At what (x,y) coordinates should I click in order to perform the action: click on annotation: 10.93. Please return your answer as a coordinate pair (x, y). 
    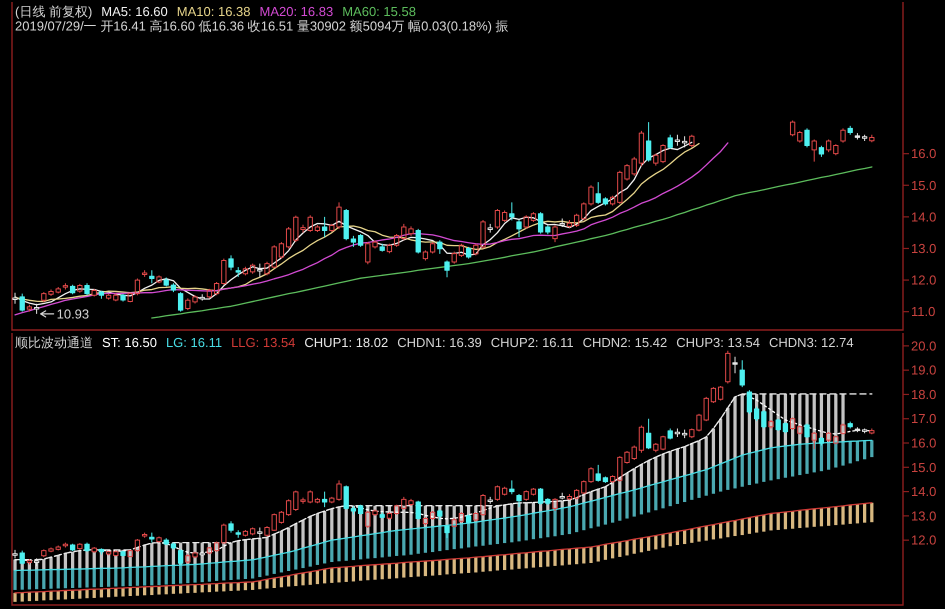
    Looking at the image, I should click on (73, 314).